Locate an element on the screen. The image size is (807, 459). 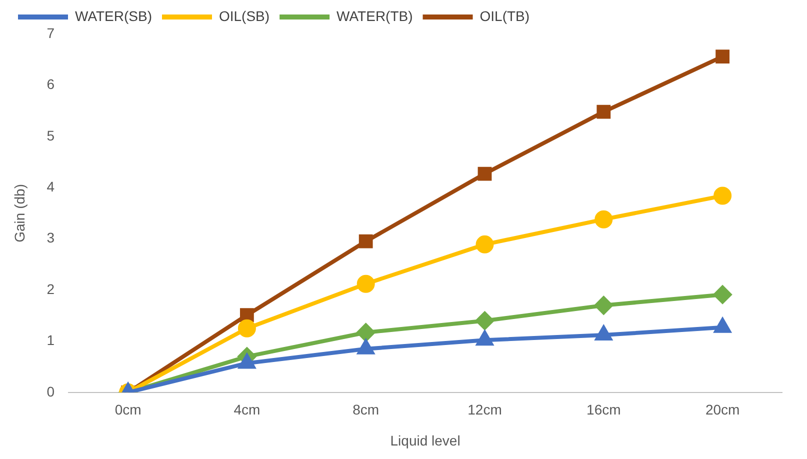
y-tick-label: 3 is located at coordinates (50, 238).